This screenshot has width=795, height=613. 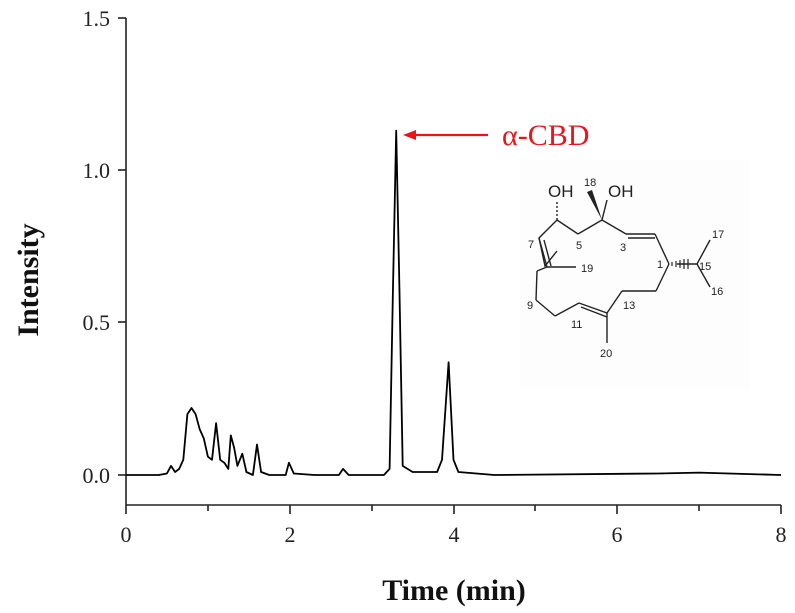 I want to click on atom-label: 13, so click(x=629, y=306).